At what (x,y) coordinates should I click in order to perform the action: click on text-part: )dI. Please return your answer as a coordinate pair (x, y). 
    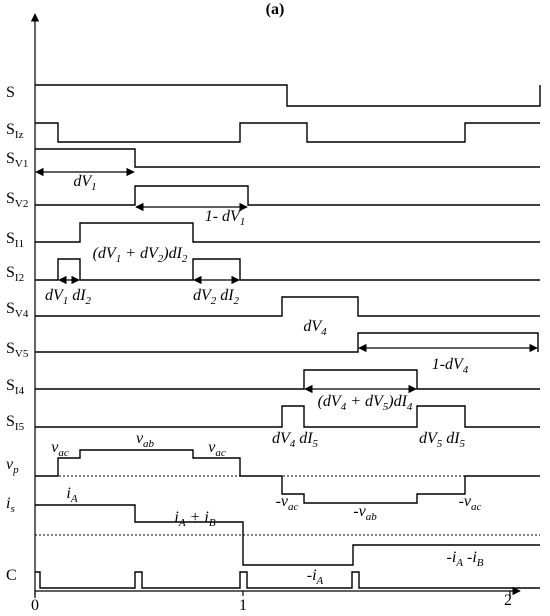
    Looking at the image, I should click on (397, 401).